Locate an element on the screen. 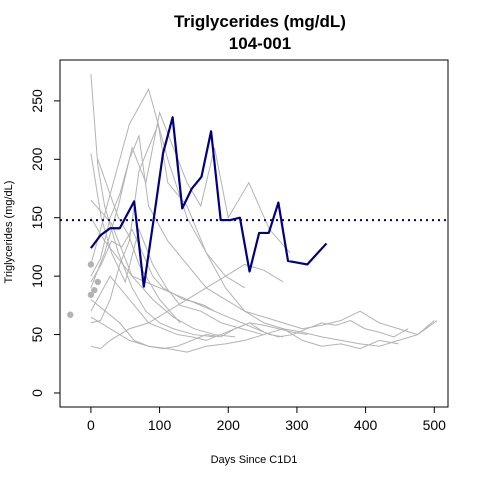  y-tick-label: 200 is located at coordinates (37, 159).